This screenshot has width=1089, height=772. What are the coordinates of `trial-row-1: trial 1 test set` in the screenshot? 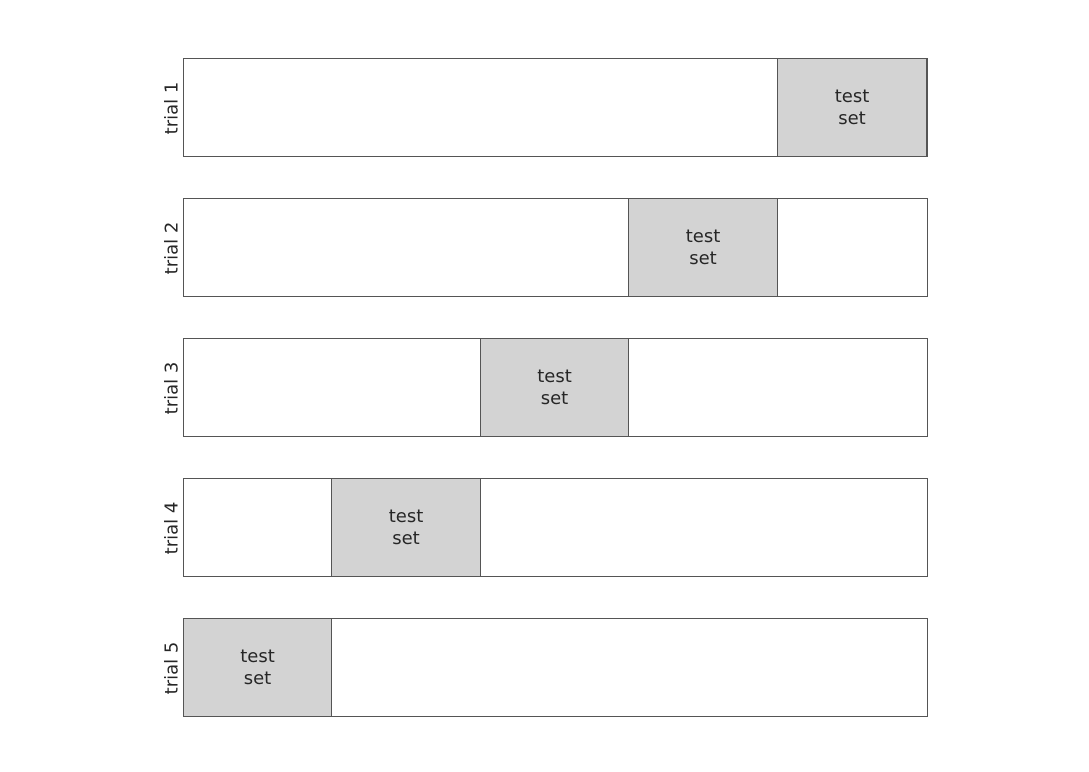 It's located at (544, 107).